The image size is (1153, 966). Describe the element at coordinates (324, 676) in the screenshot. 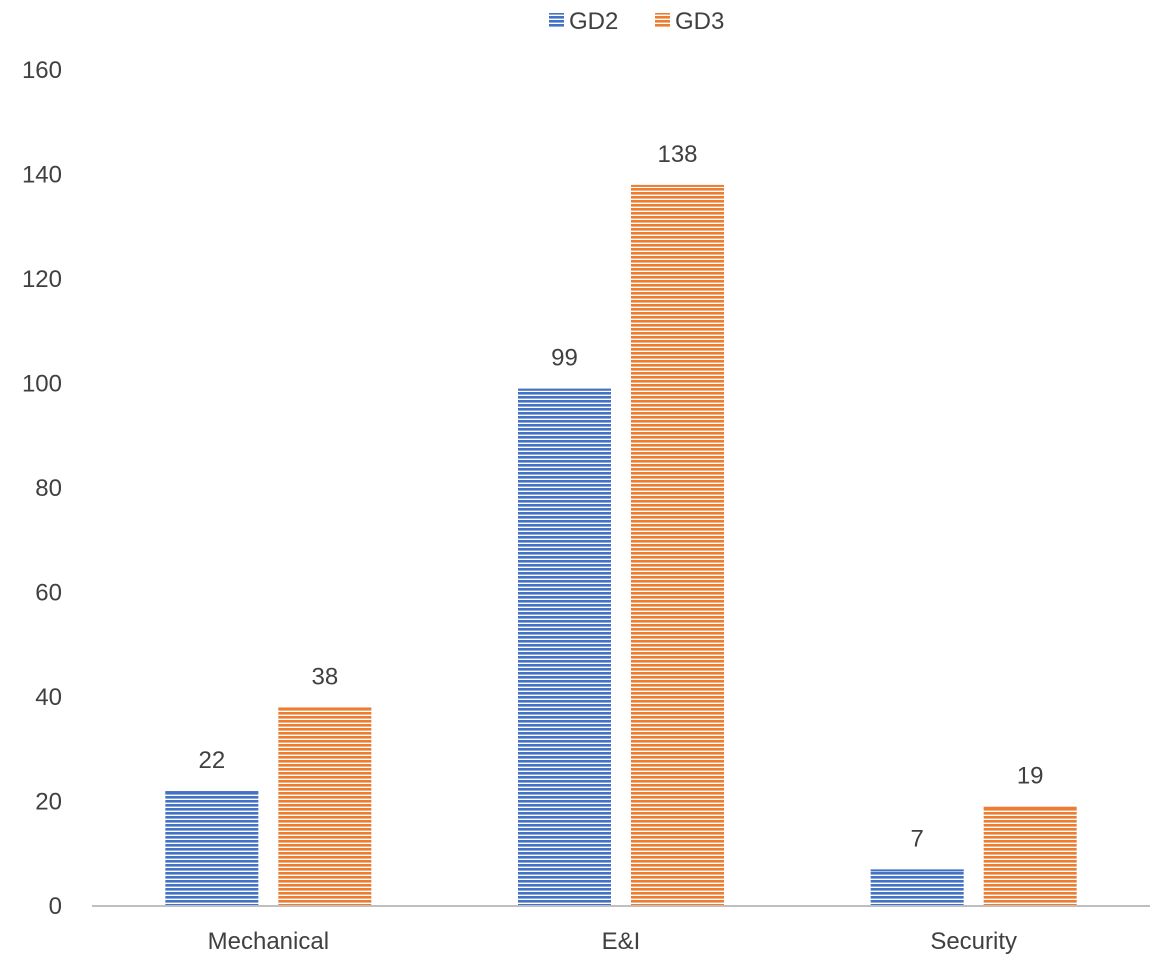

I see `data-label: 38` at that location.